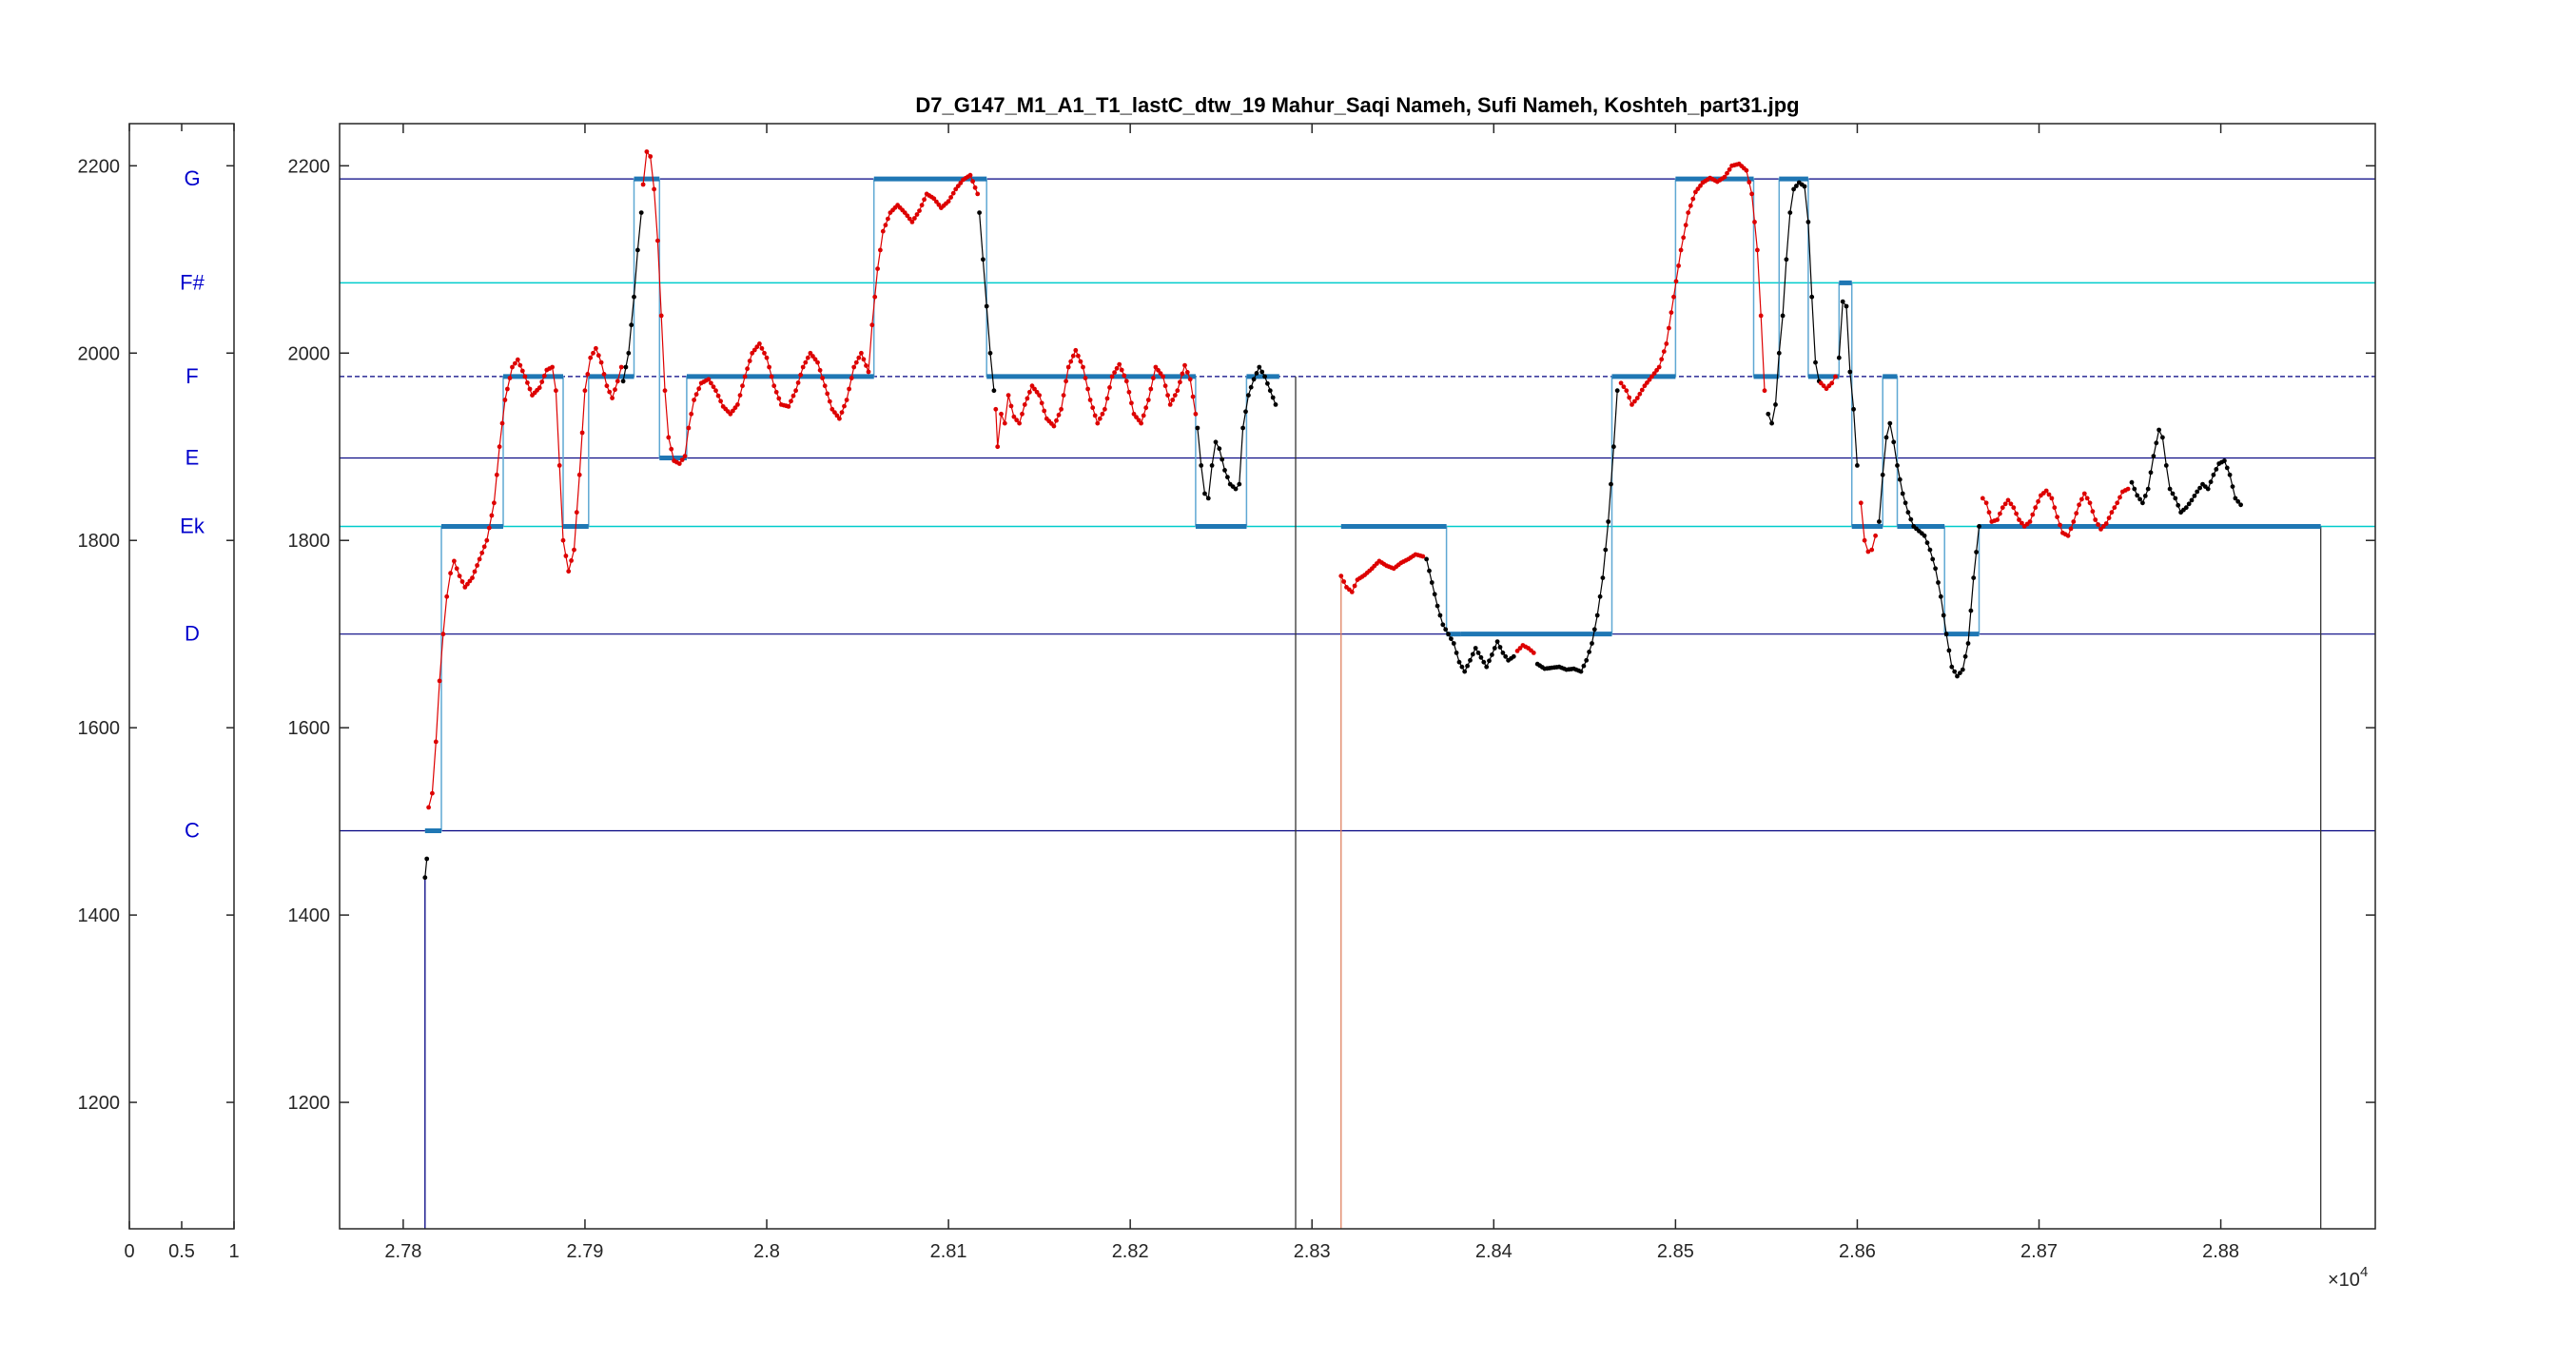 This screenshot has height=1361, width=2576. Describe the element at coordinates (193, 282) in the screenshot. I see `note-label-f-sharp: F#` at that location.